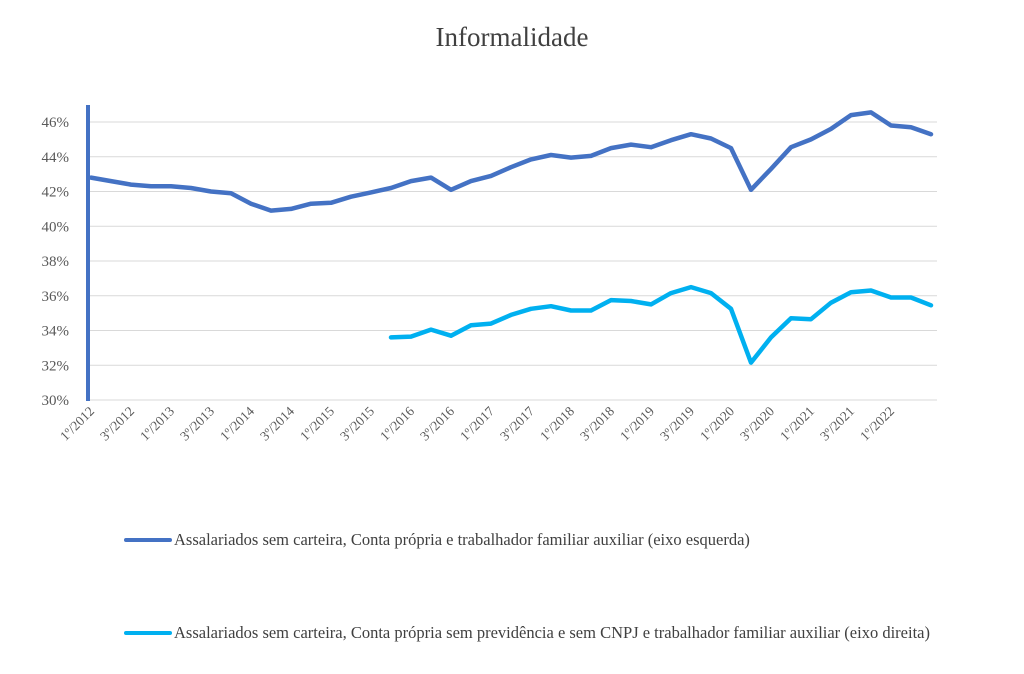 The image size is (1024, 674). I want to click on x-tick-label: 3º/2012, so click(117, 424).